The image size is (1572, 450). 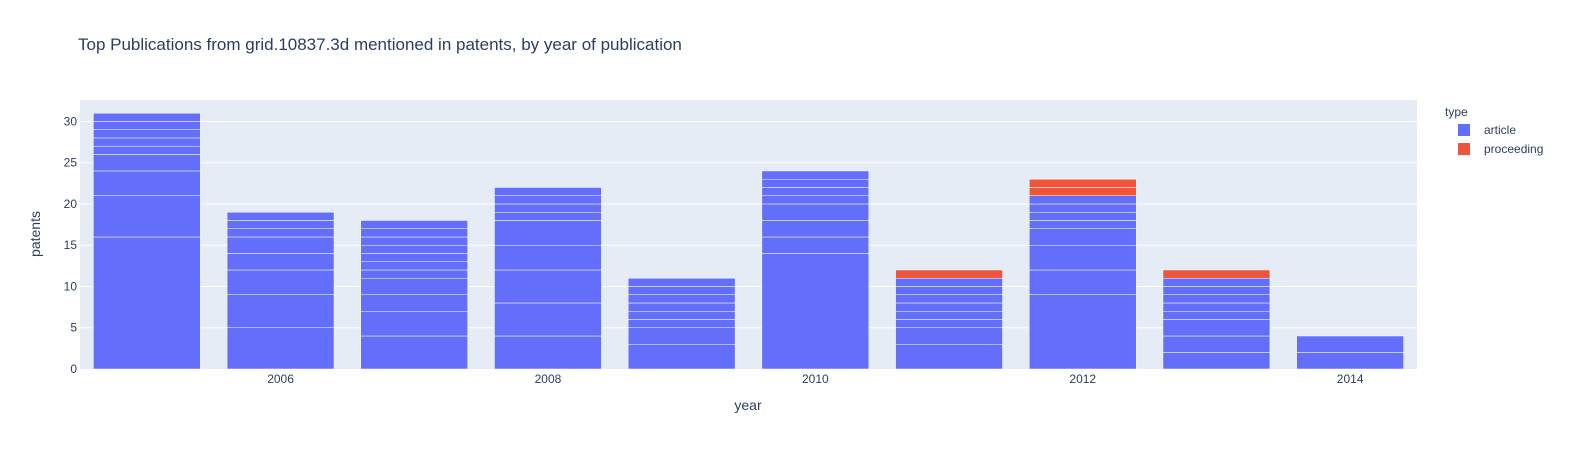 What do you see at coordinates (71, 204) in the screenshot?
I see `y-tick-label: 20` at bounding box center [71, 204].